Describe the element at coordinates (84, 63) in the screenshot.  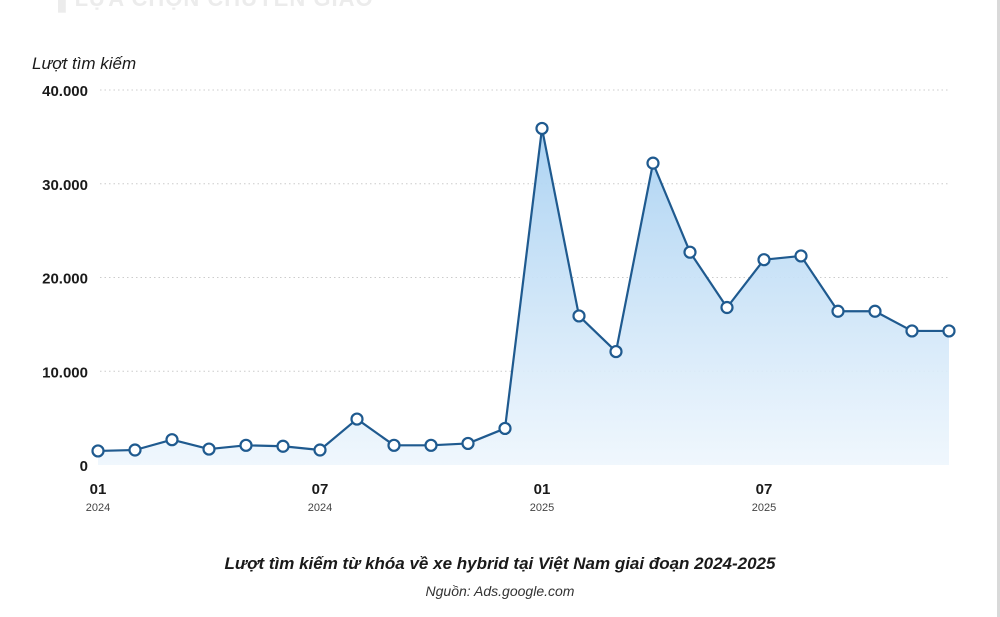
I see `y-axis-label: Lượt tìm kiếm` at that location.